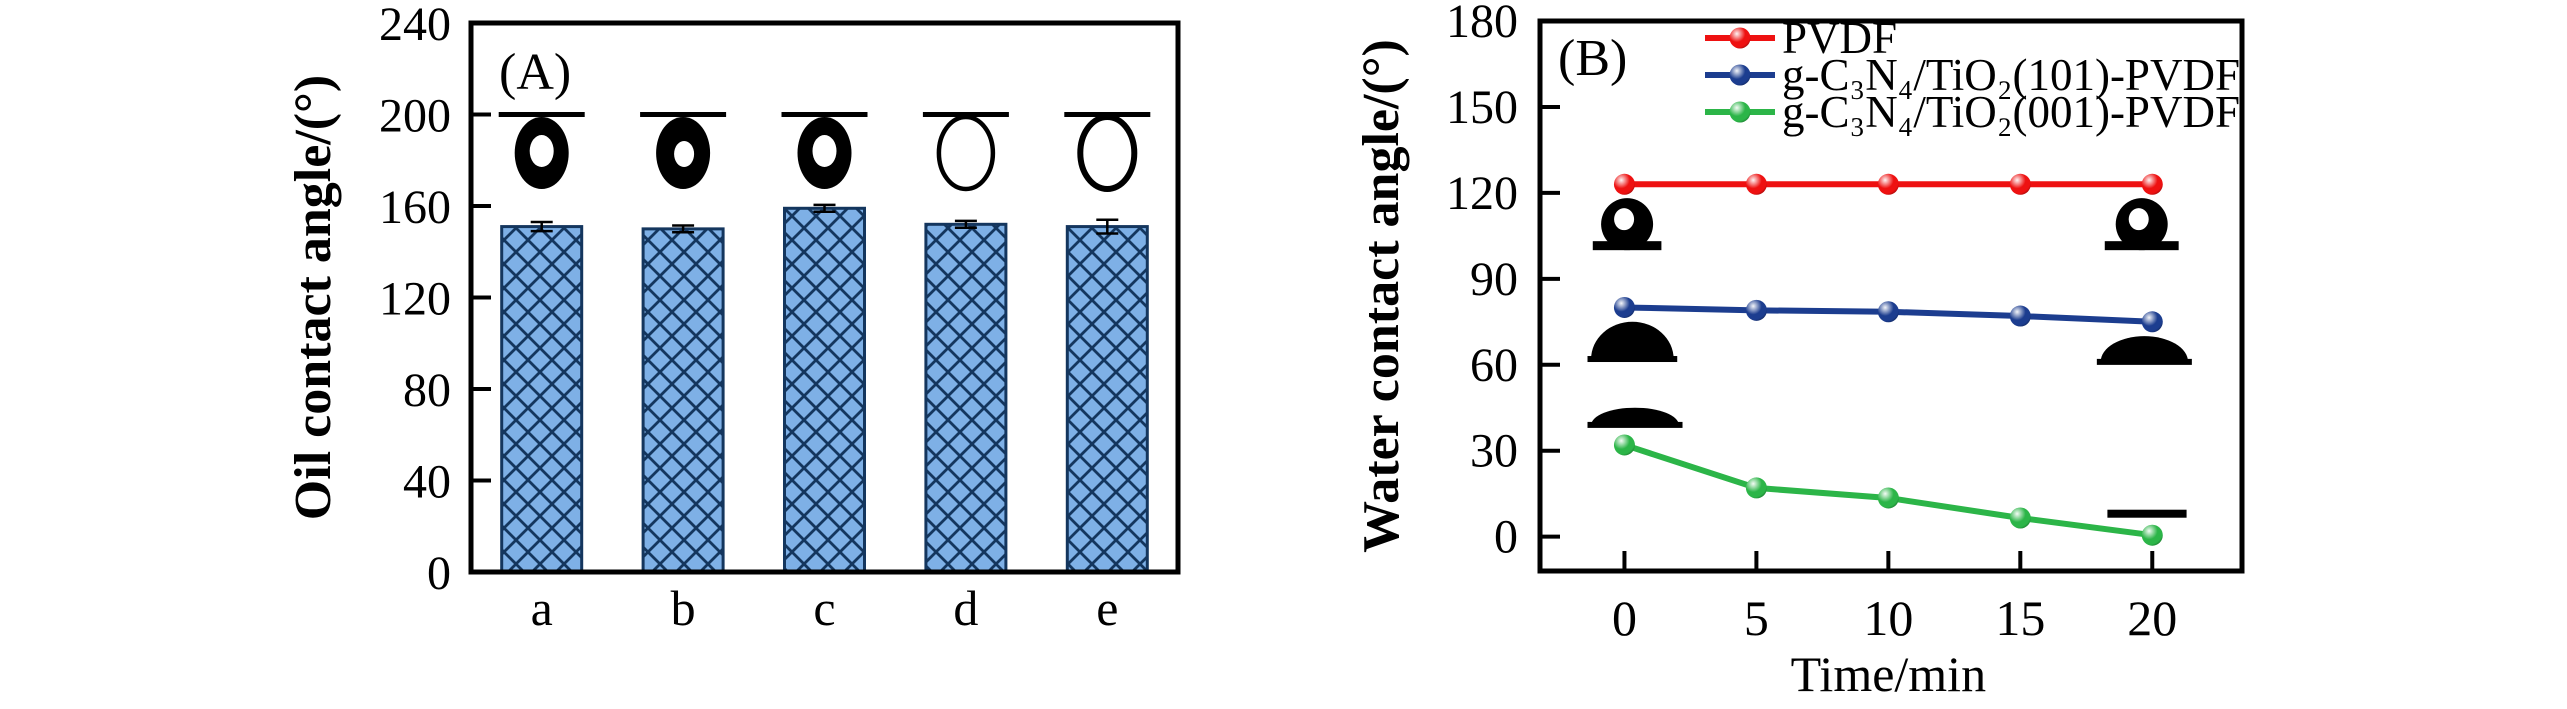 This screenshot has width=2567, height=709. What do you see at coordinates (683, 608) in the screenshot?
I see `a-category-label-b: b` at bounding box center [683, 608].